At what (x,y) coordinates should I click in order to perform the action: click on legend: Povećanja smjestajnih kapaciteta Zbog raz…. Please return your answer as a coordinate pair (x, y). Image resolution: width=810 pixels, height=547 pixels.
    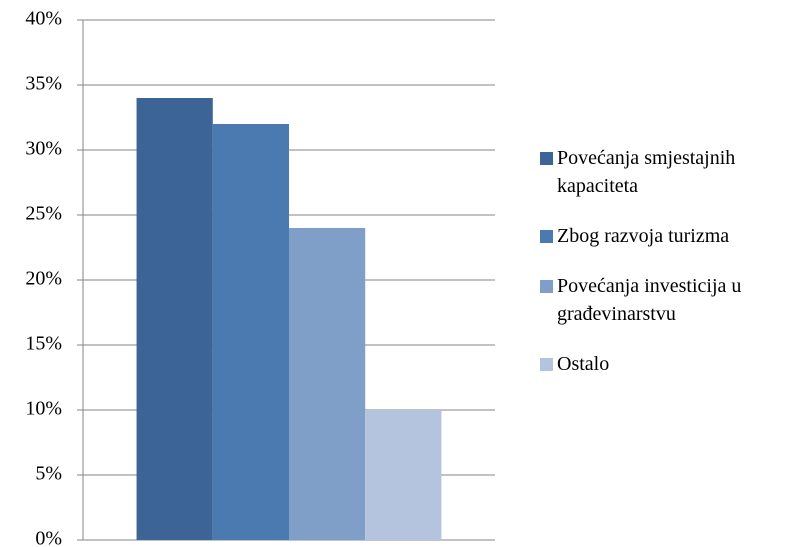
    Looking at the image, I should click on (674, 261).